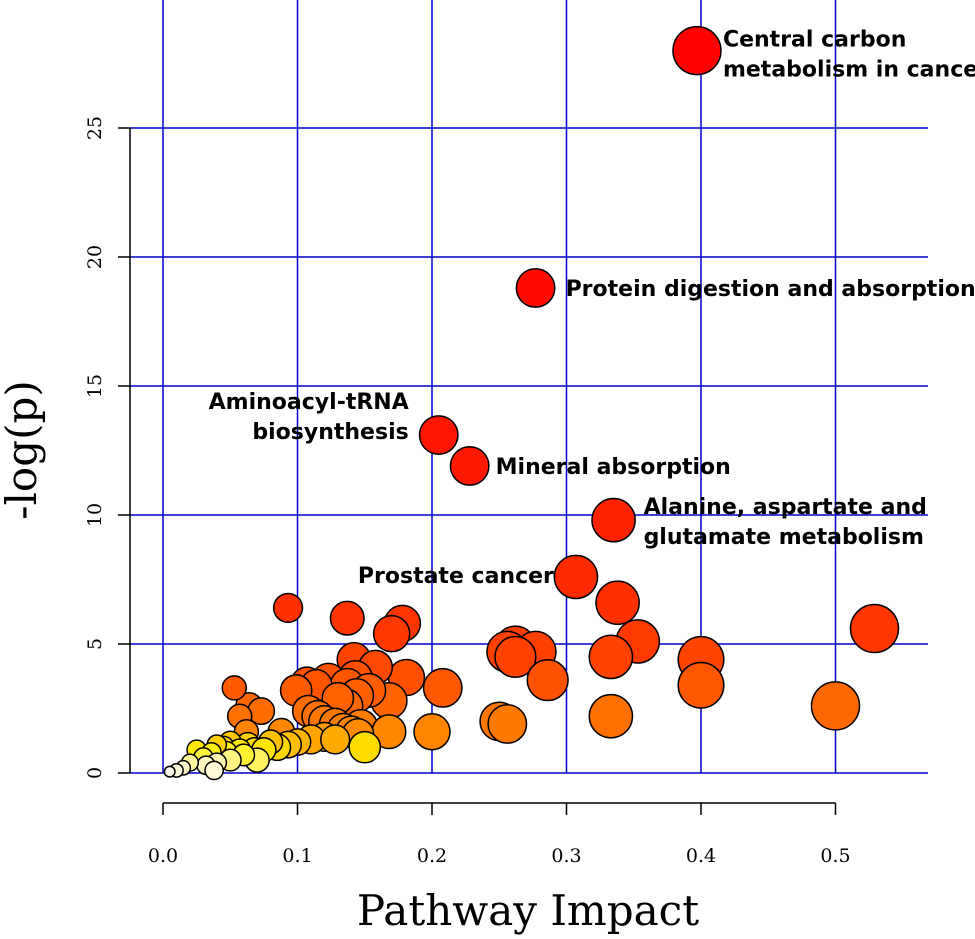  Describe the element at coordinates (23, 449) in the screenshot. I see `y-axis-title: -log(p)` at that location.